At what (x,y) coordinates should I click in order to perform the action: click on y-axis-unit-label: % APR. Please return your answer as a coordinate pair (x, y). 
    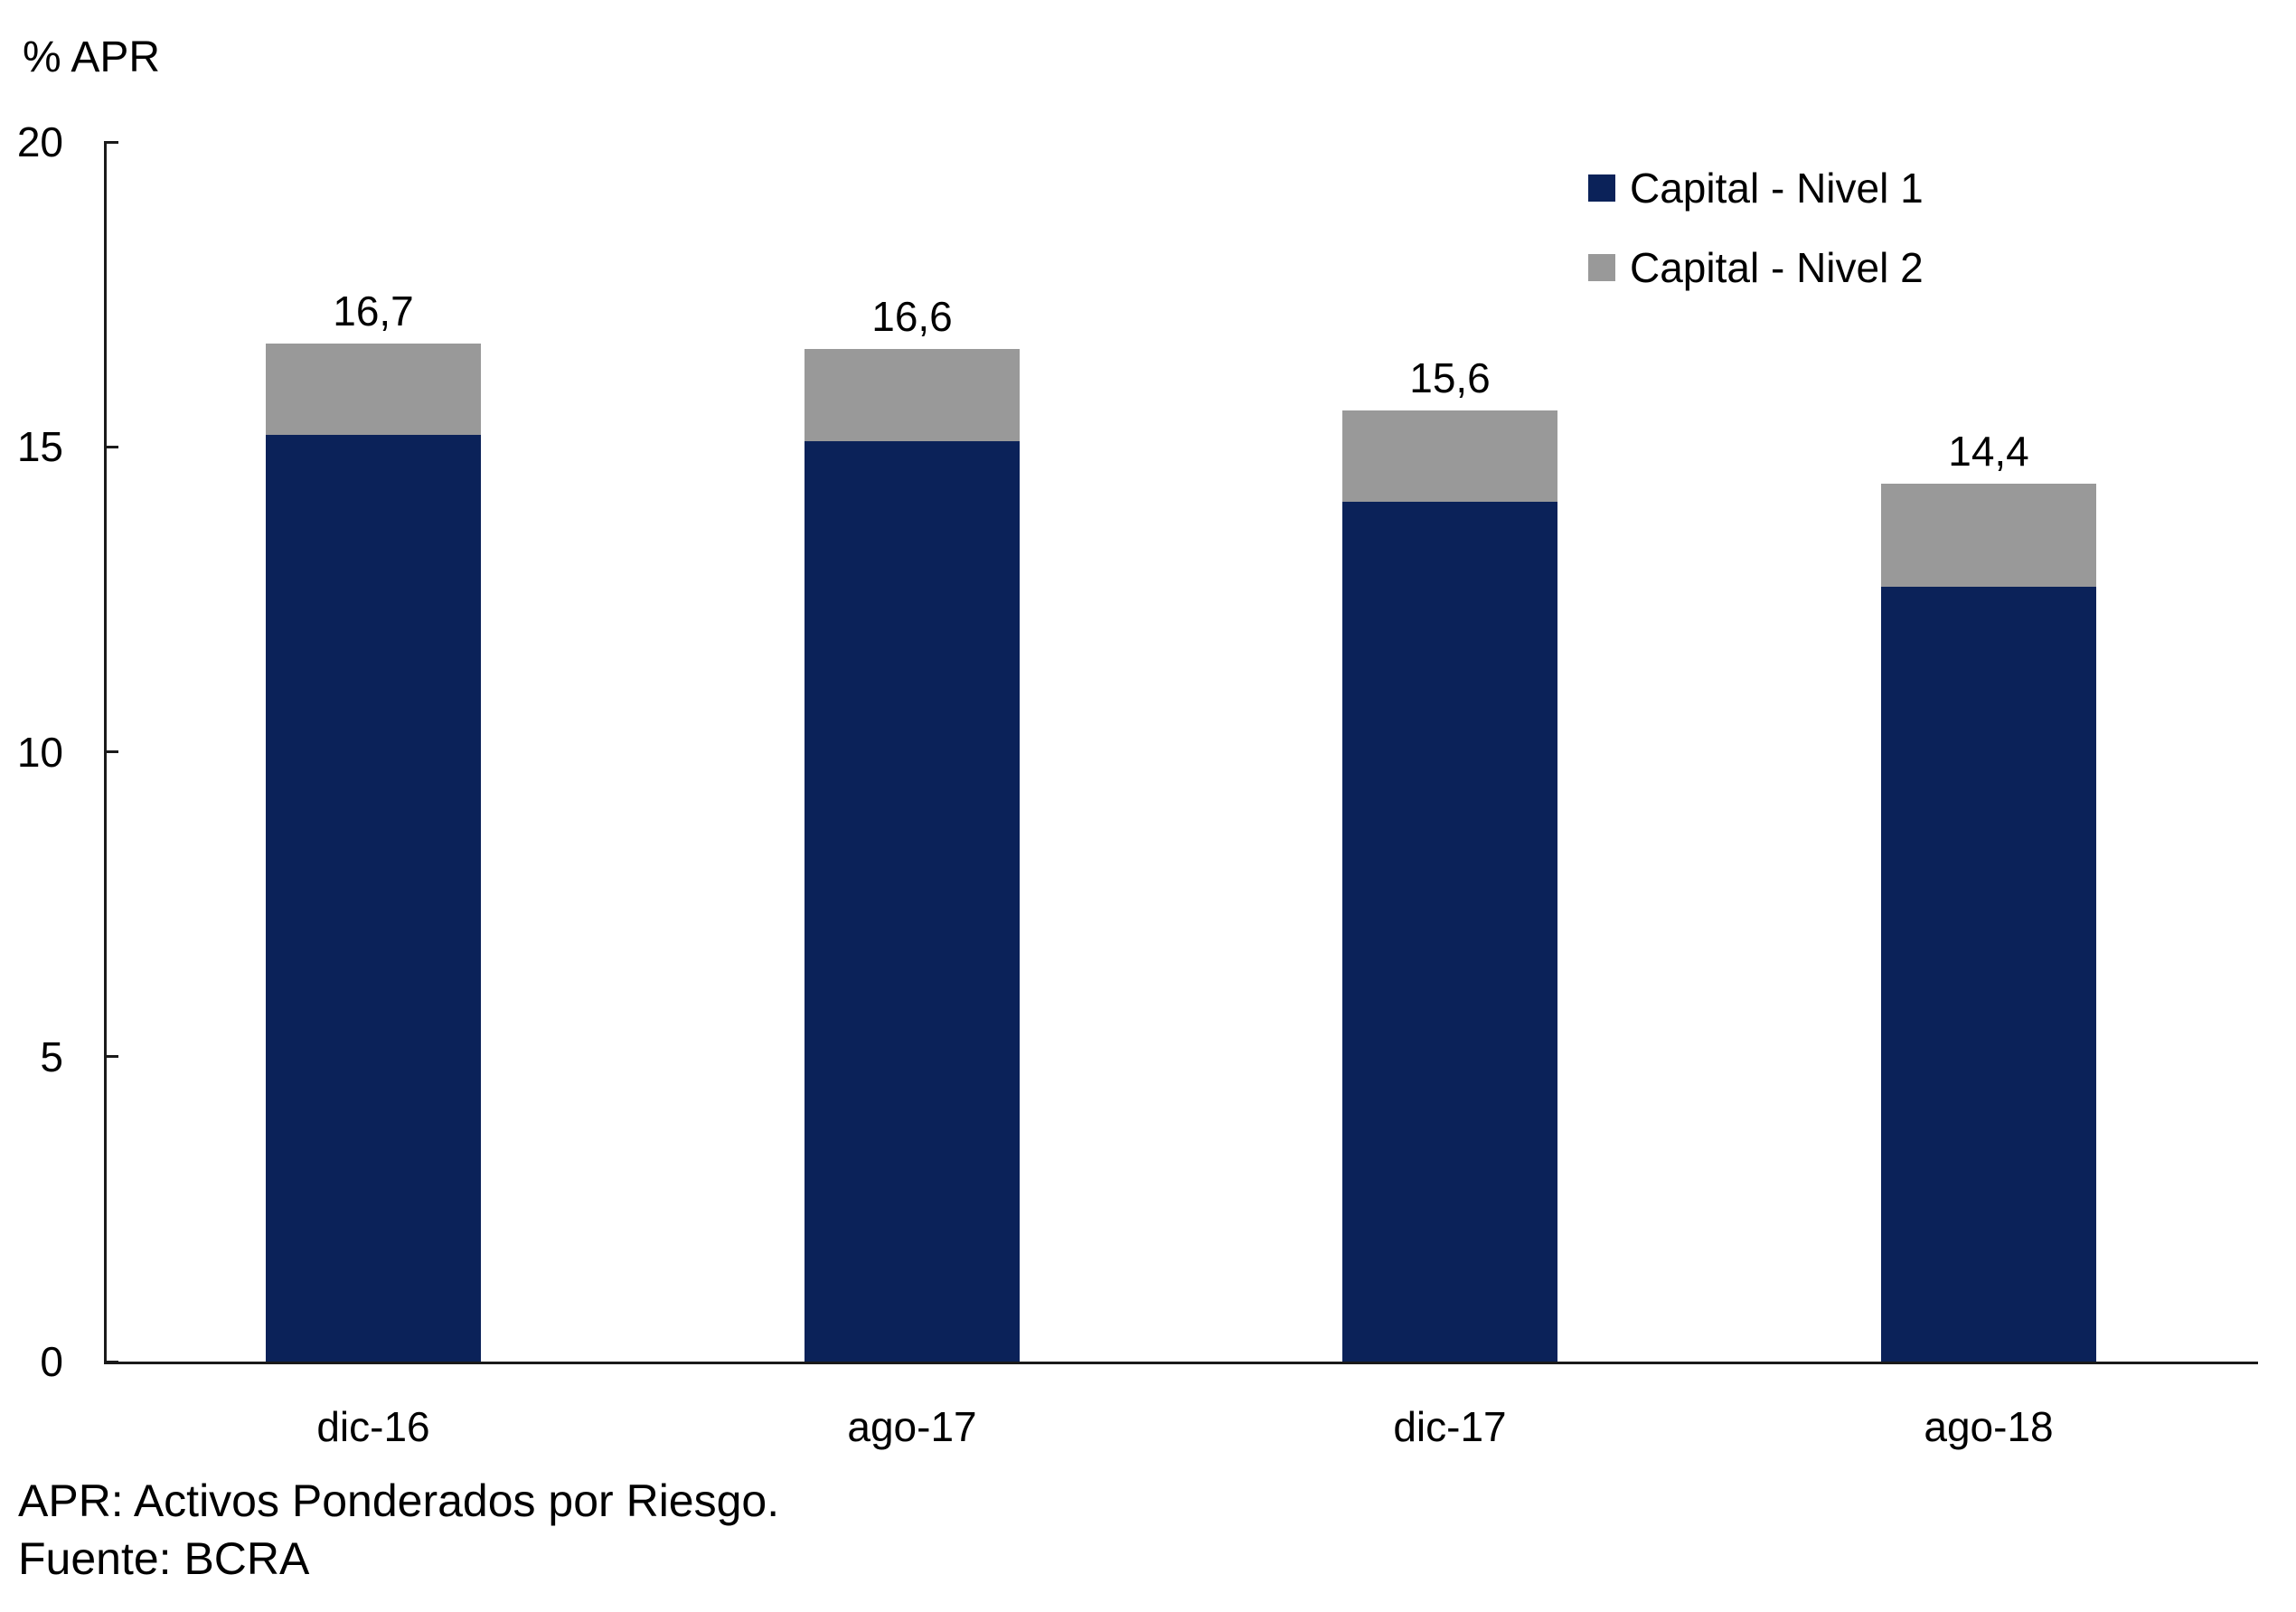
    Looking at the image, I should click on (92, 57).